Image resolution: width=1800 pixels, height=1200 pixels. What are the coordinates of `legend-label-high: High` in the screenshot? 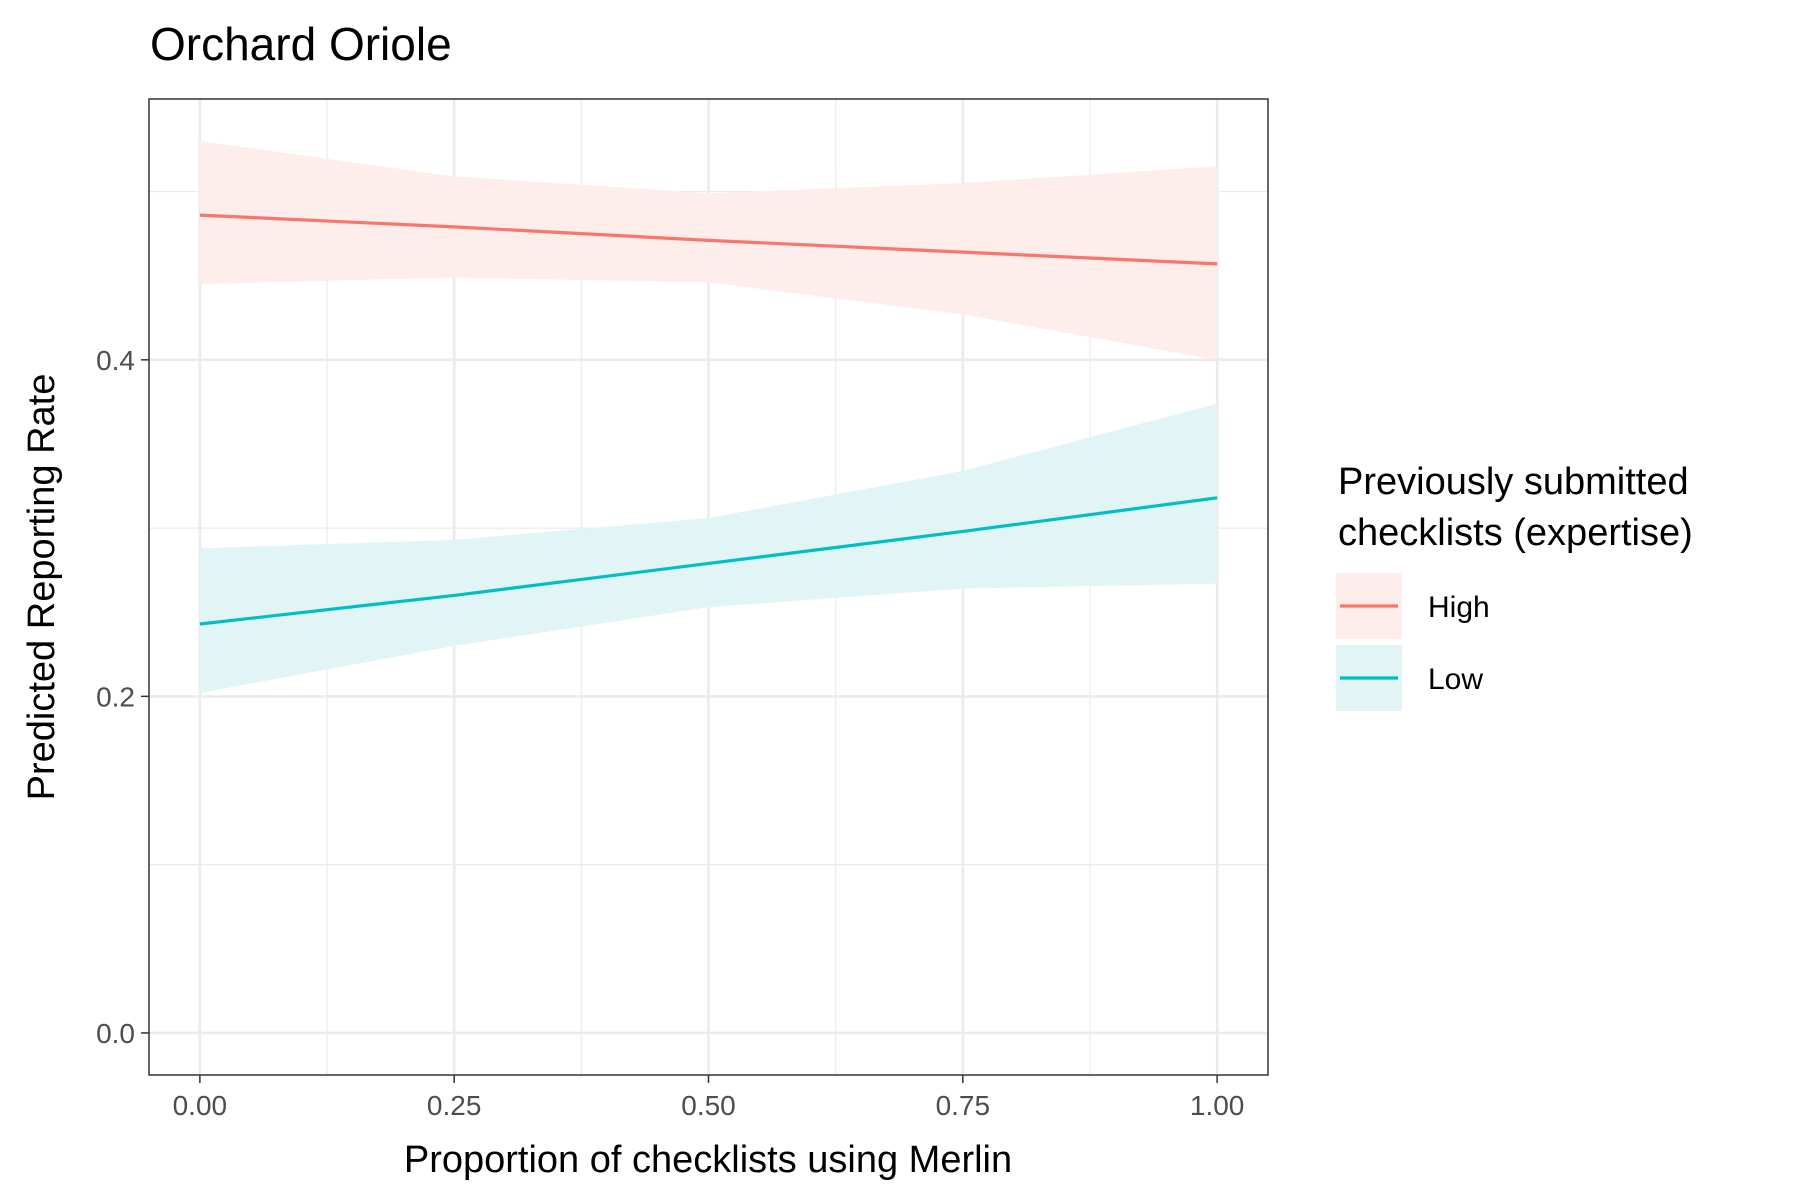 It's located at (1459, 607).